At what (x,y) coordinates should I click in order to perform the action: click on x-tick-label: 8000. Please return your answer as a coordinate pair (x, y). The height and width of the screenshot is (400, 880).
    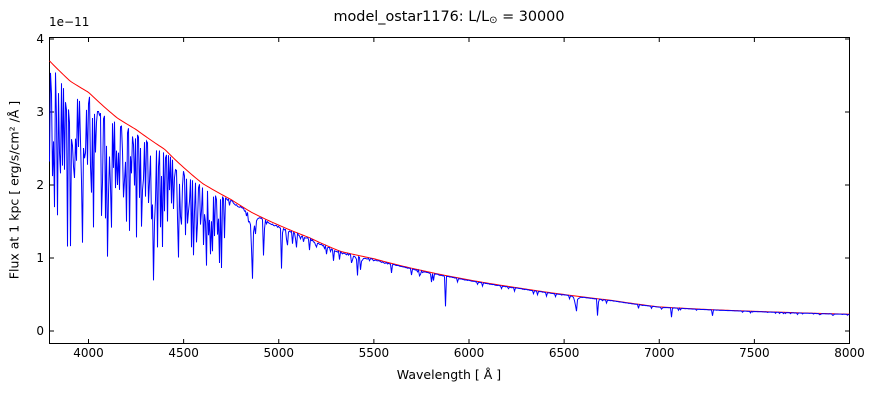
    Looking at the image, I should click on (849, 353).